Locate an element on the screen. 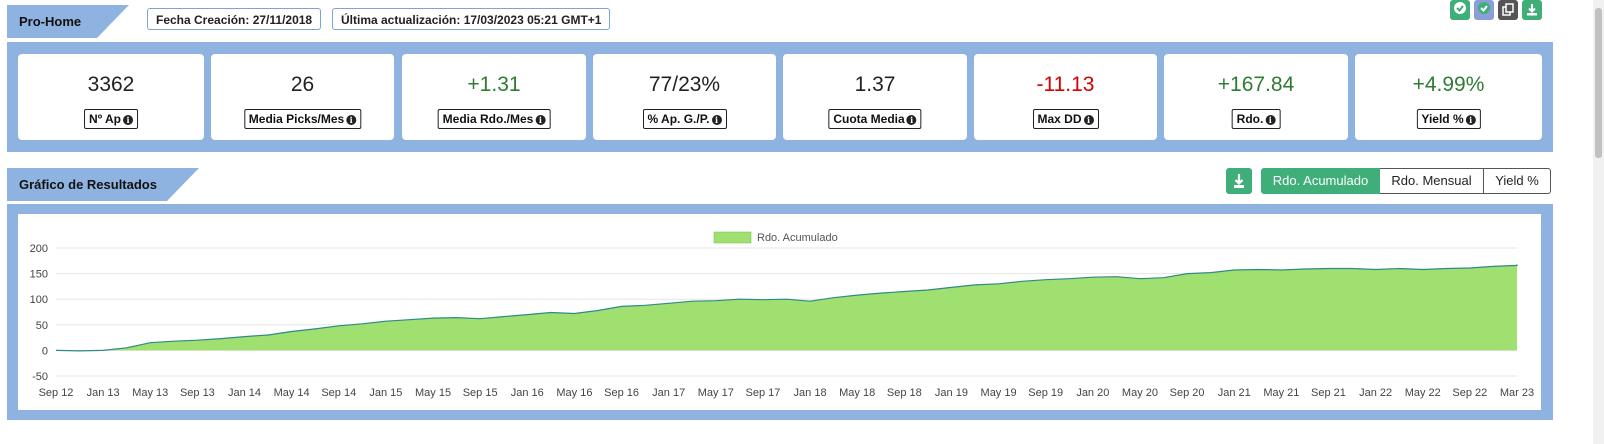 Image resolution: width=1604 pixels, height=444 pixels. x-tick-label: May 15 is located at coordinates (433, 393).